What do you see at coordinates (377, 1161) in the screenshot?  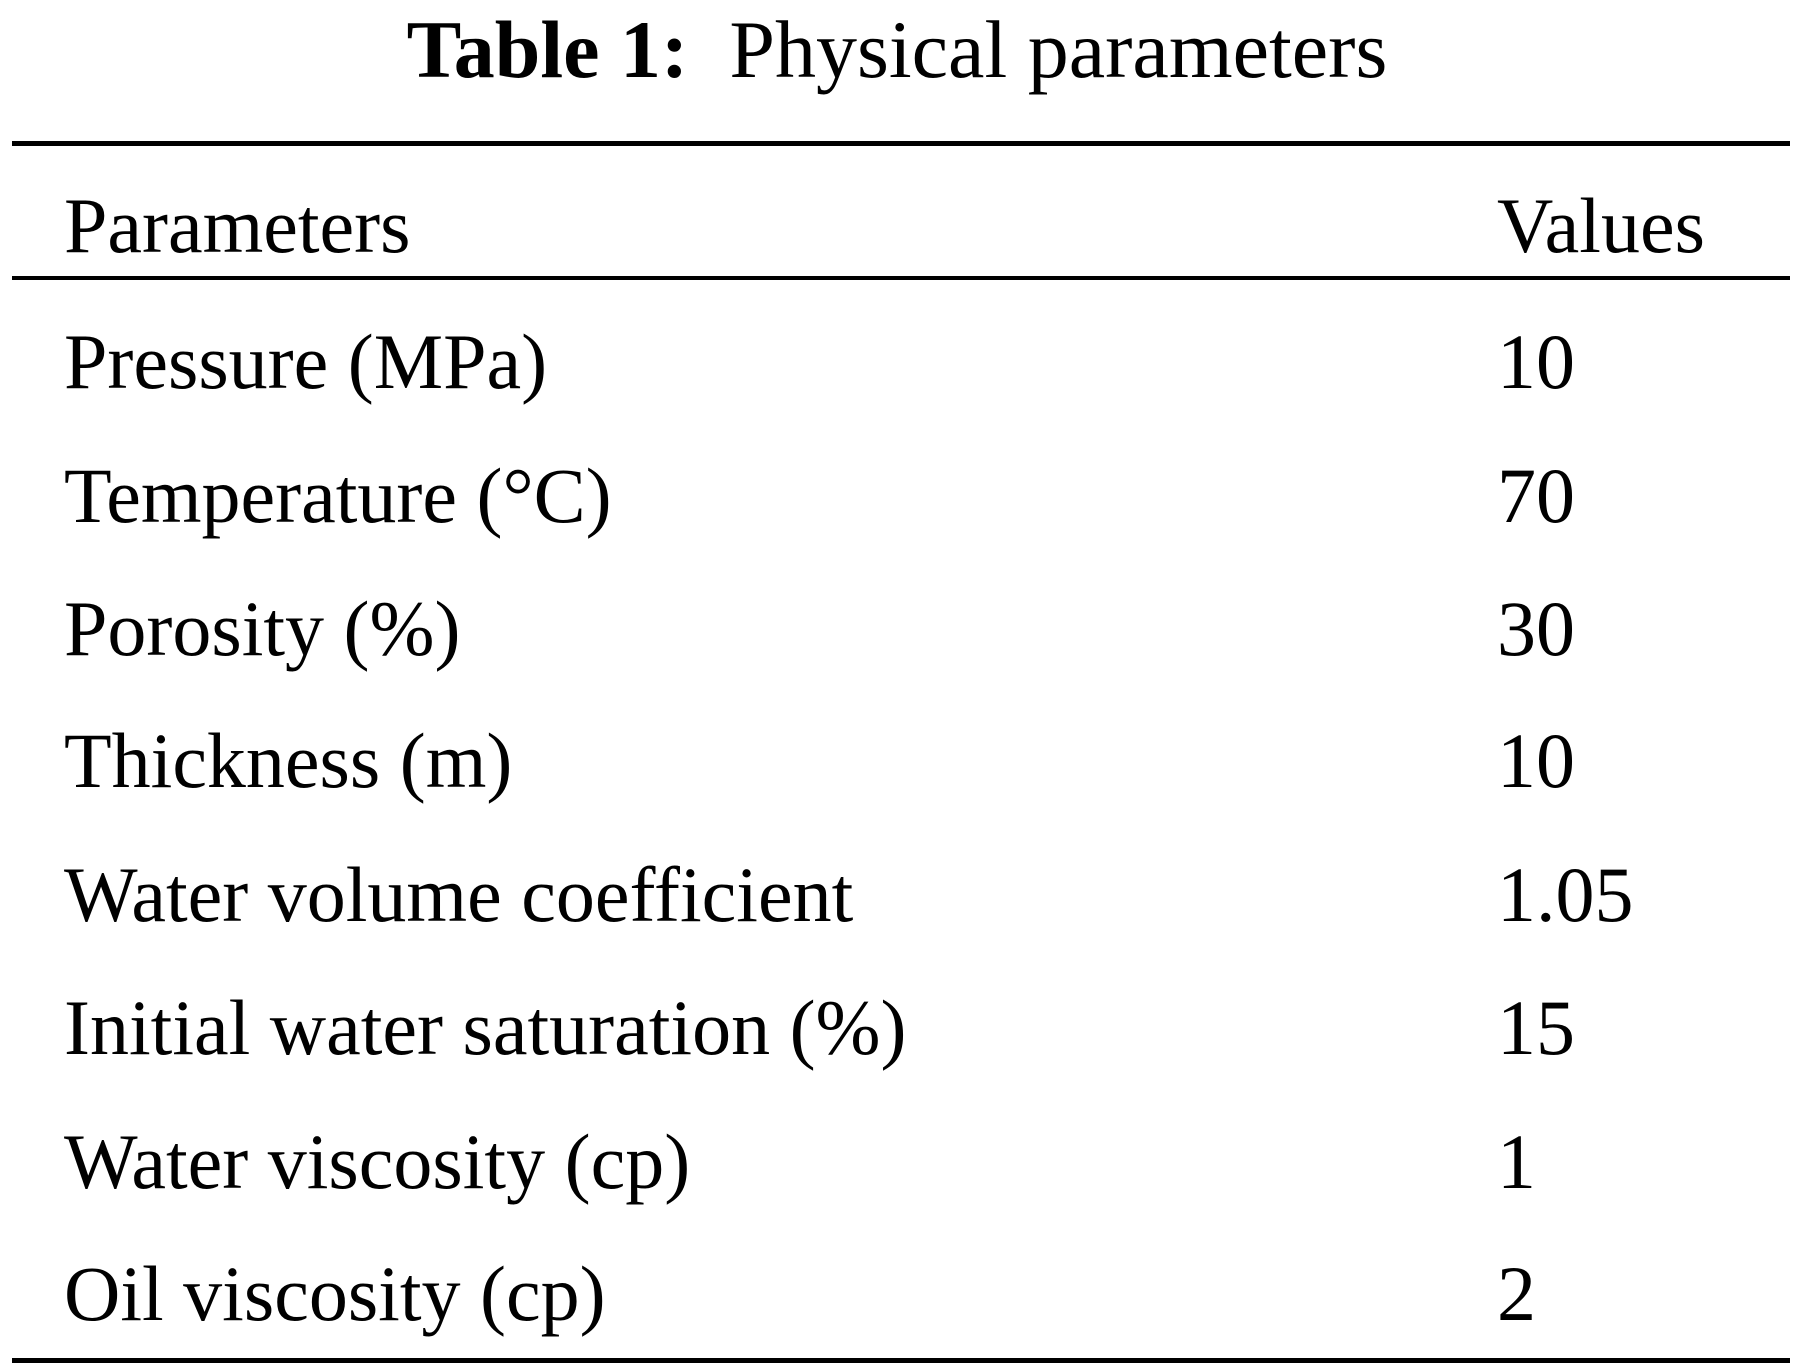 I see `row-parameter: Water viscosity (cp)` at bounding box center [377, 1161].